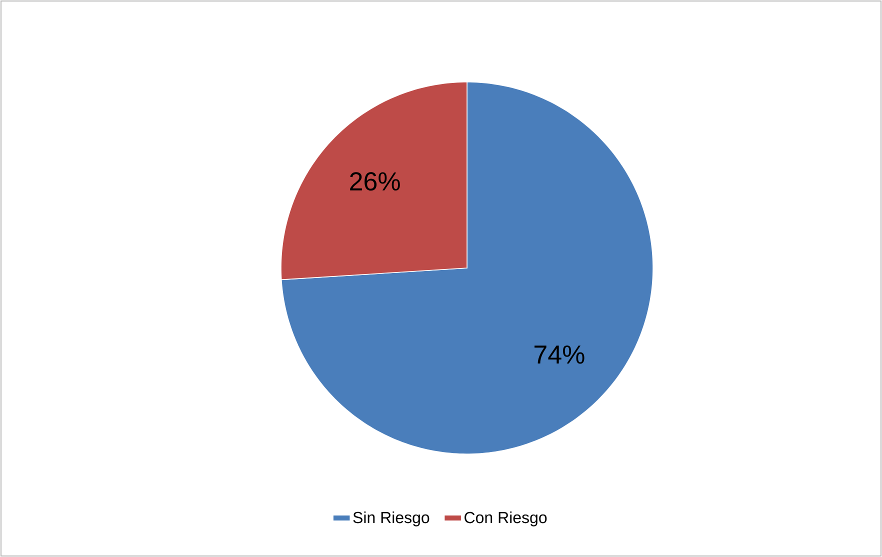  I want to click on legend-label: Con Riesgo, so click(505, 518).